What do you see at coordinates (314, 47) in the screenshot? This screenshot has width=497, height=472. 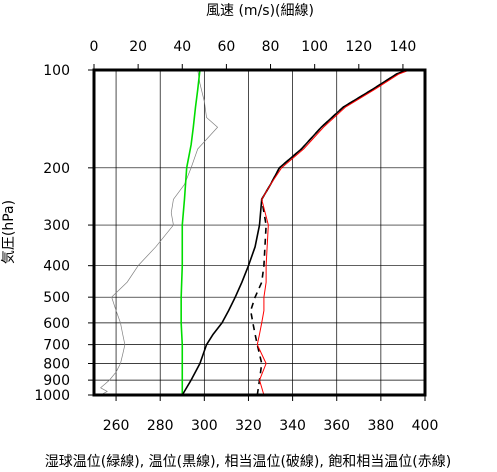 I see `top-tick-label: 100` at bounding box center [314, 47].